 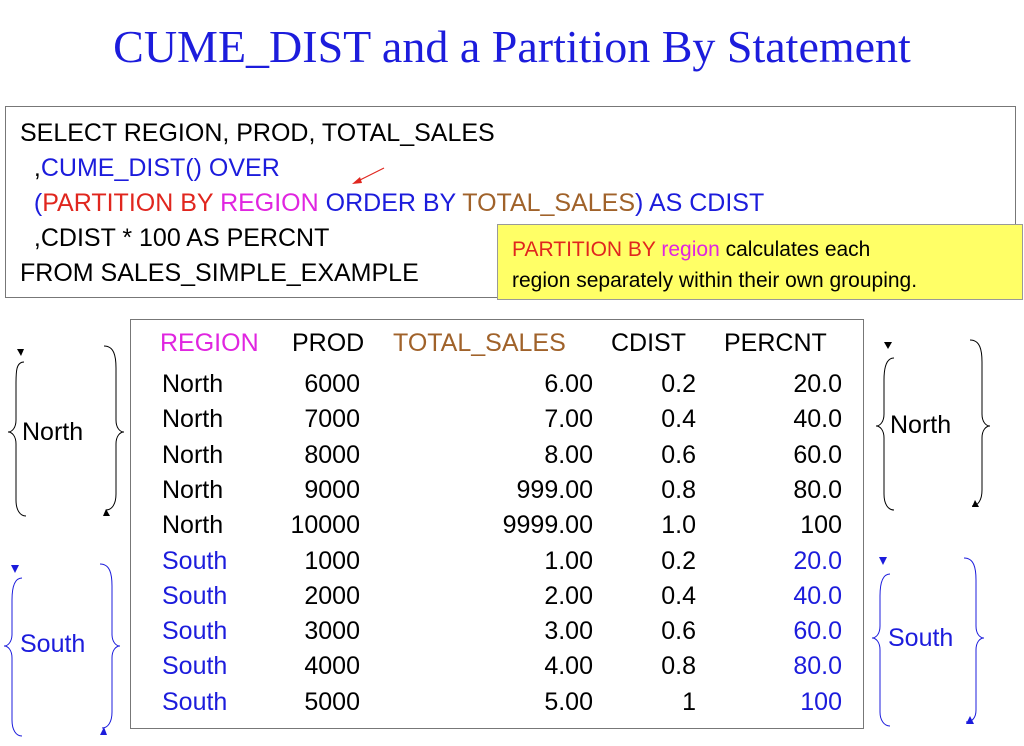 I want to click on cell-total-sales: 999.00, so click(x=554, y=489).